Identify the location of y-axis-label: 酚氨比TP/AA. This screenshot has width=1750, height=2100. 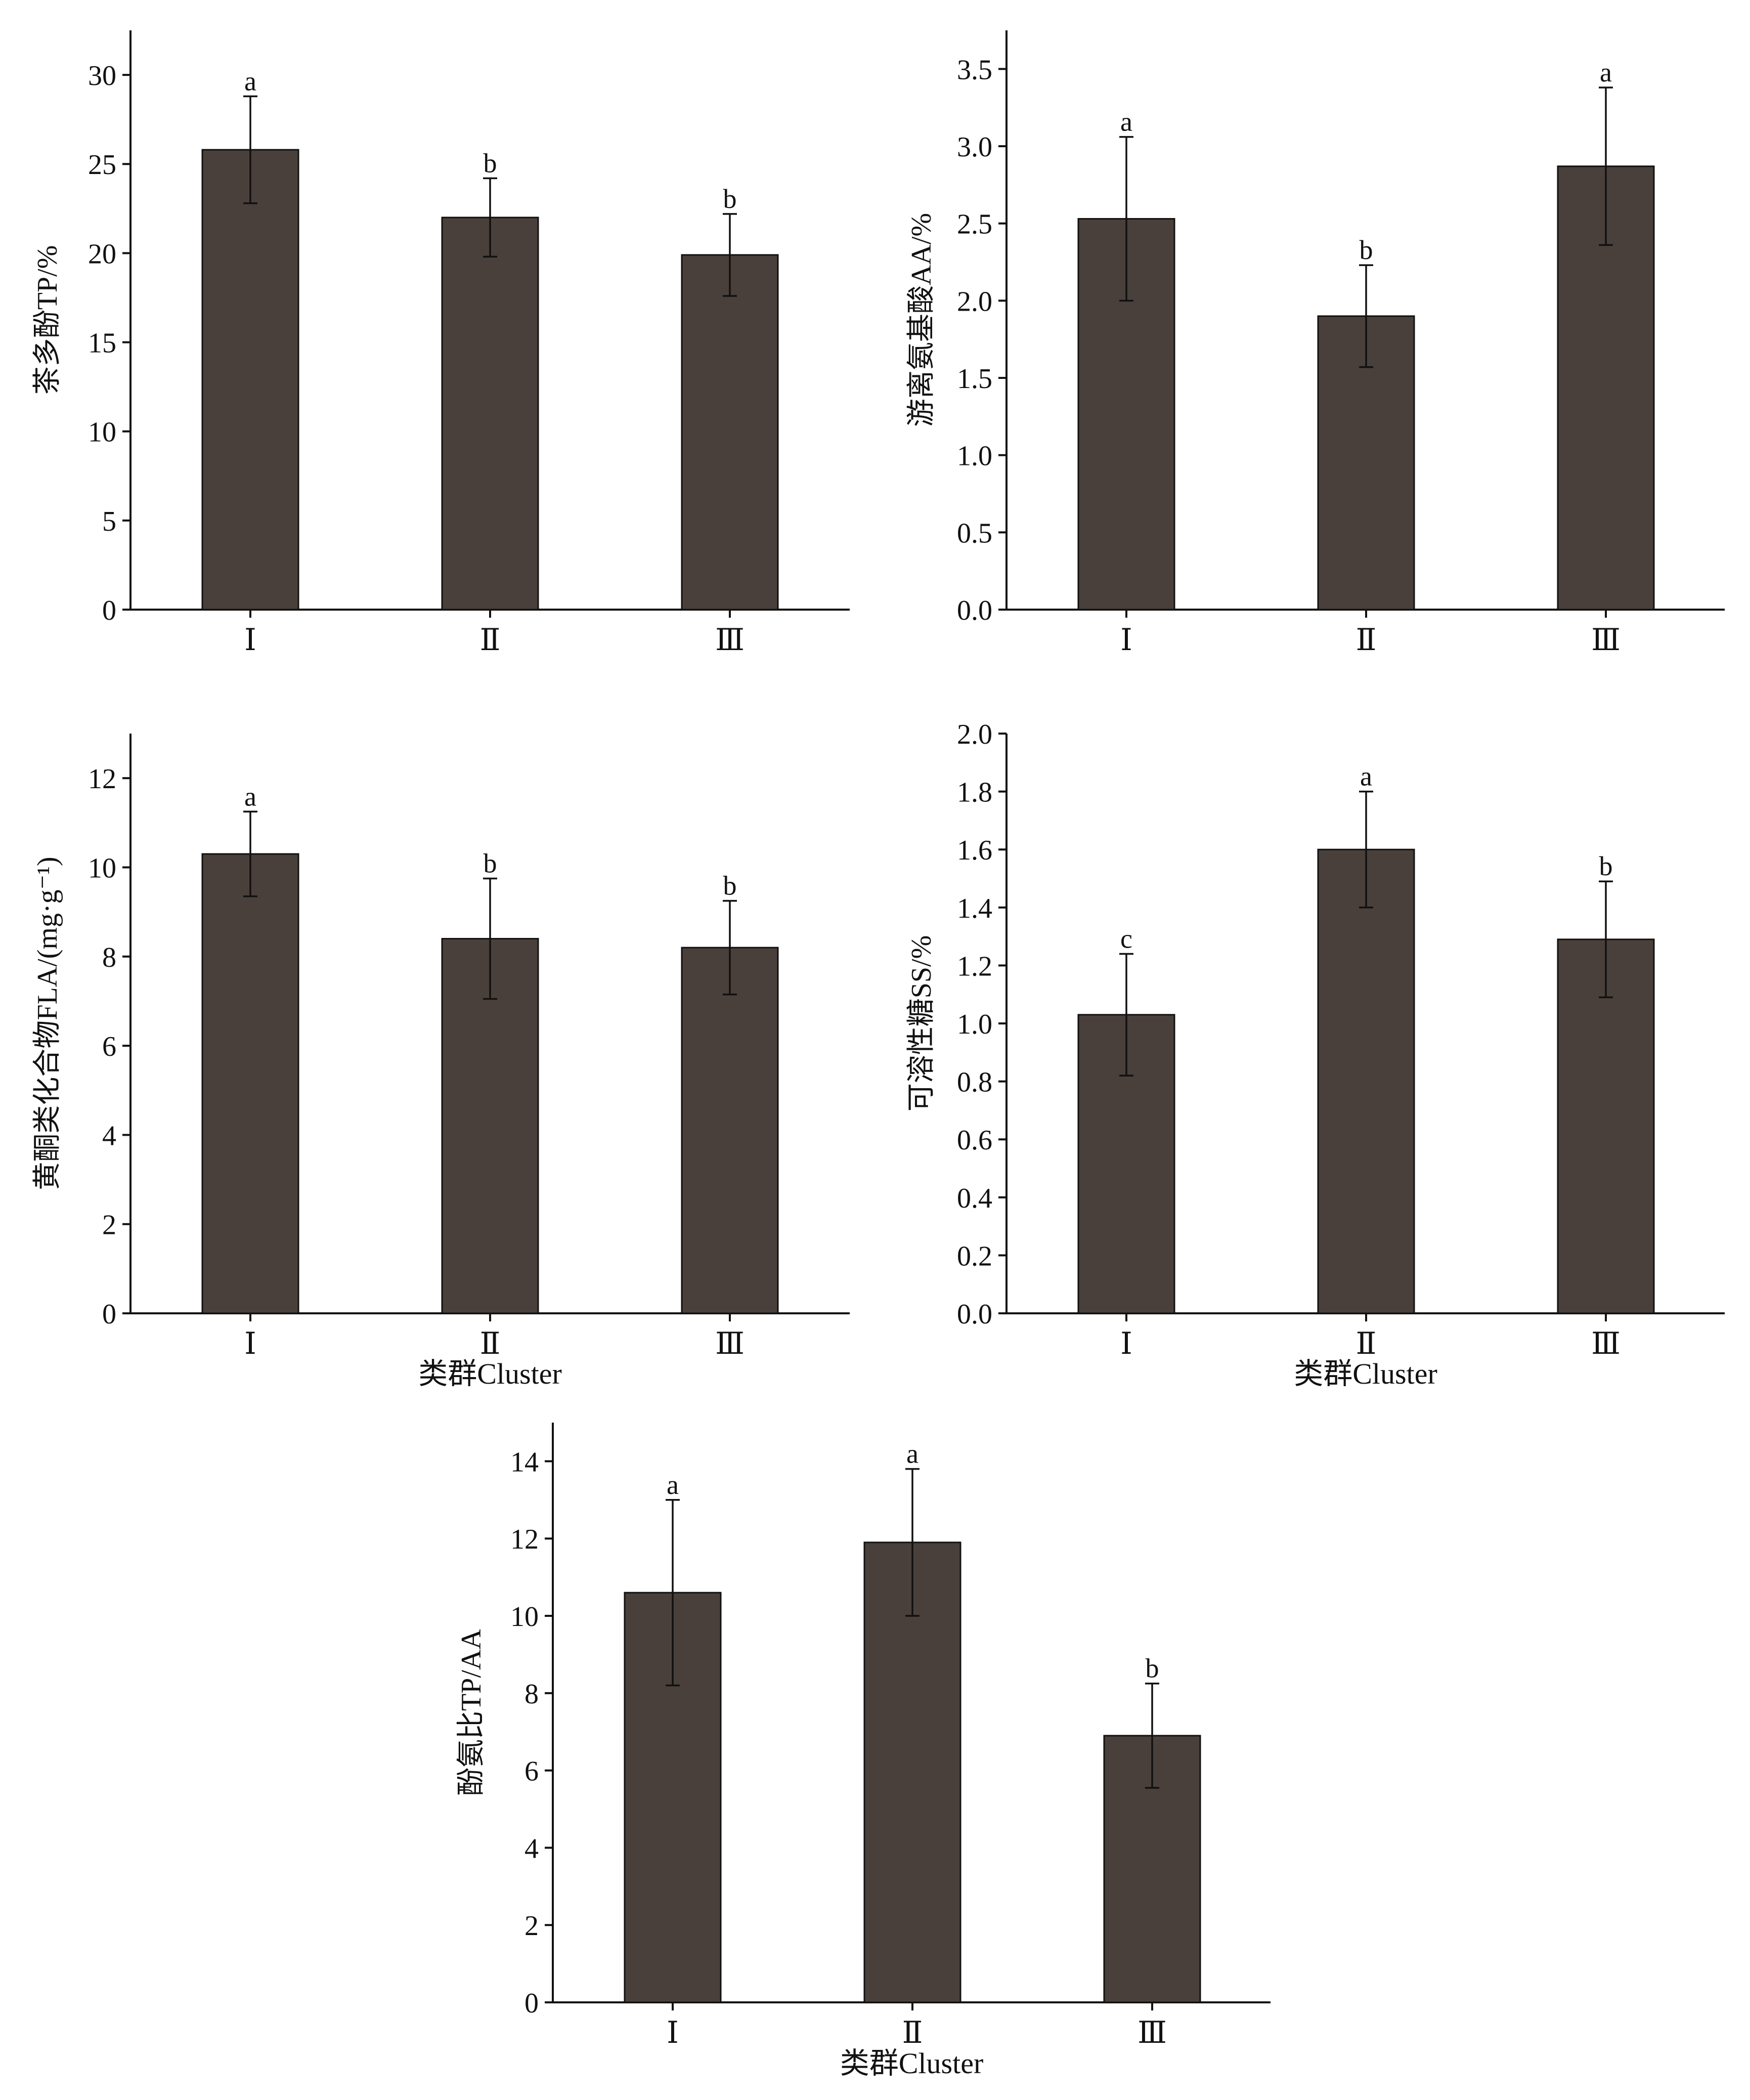
(472, 1712).